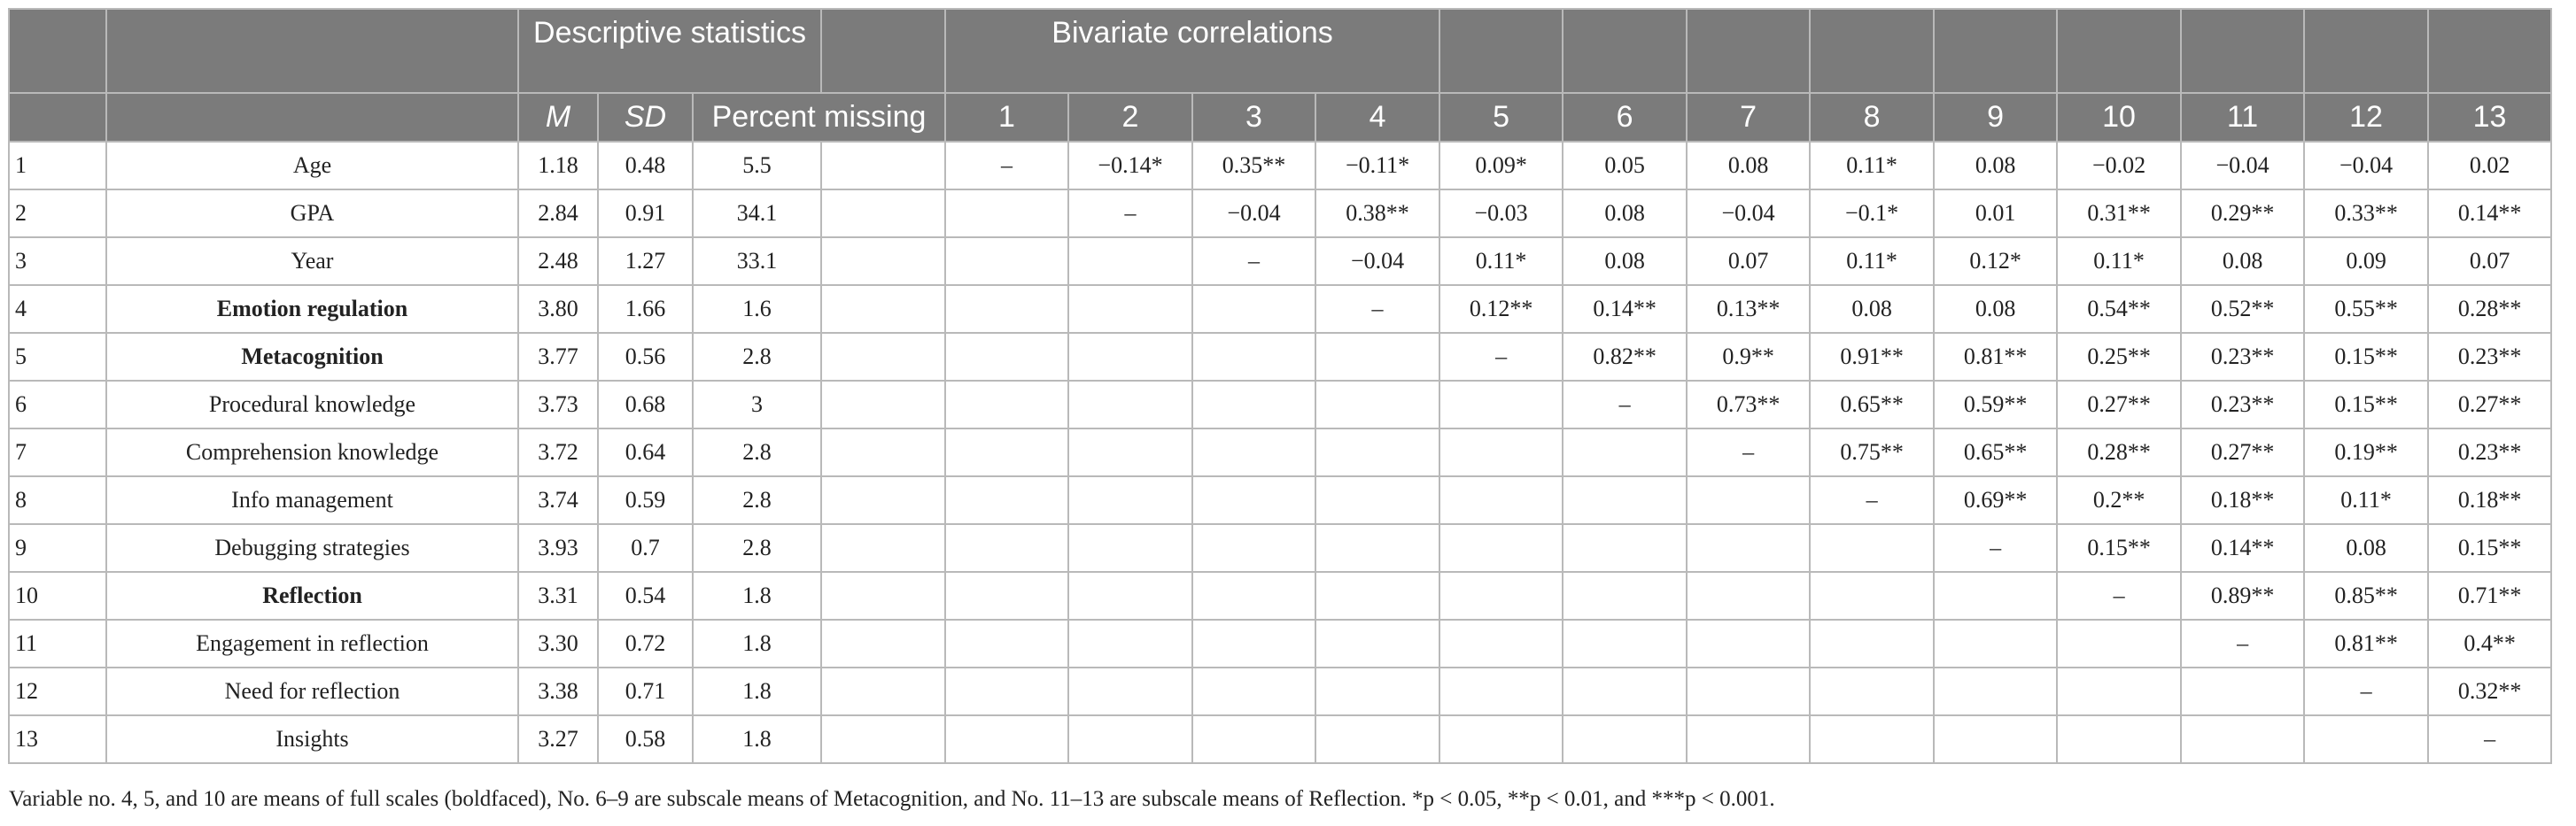  What do you see at coordinates (645, 643) in the screenshot?
I see `sd-value: 0.72` at bounding box center [645, 643].